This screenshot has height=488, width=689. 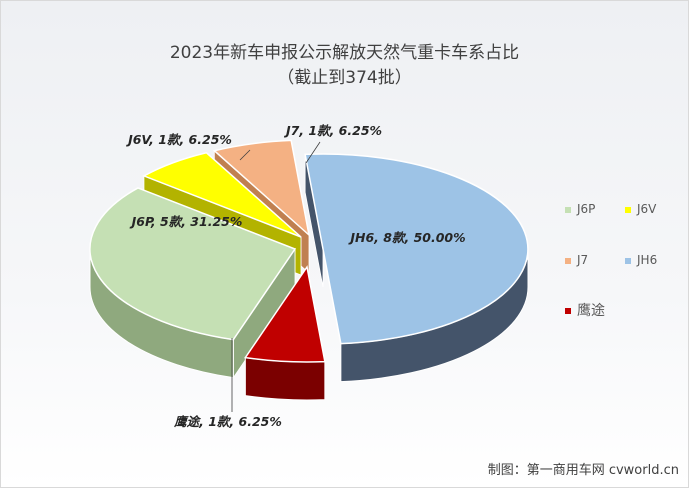 I want to click on chart-subtitle: （截止到374批）, so click(x=344, y=78).